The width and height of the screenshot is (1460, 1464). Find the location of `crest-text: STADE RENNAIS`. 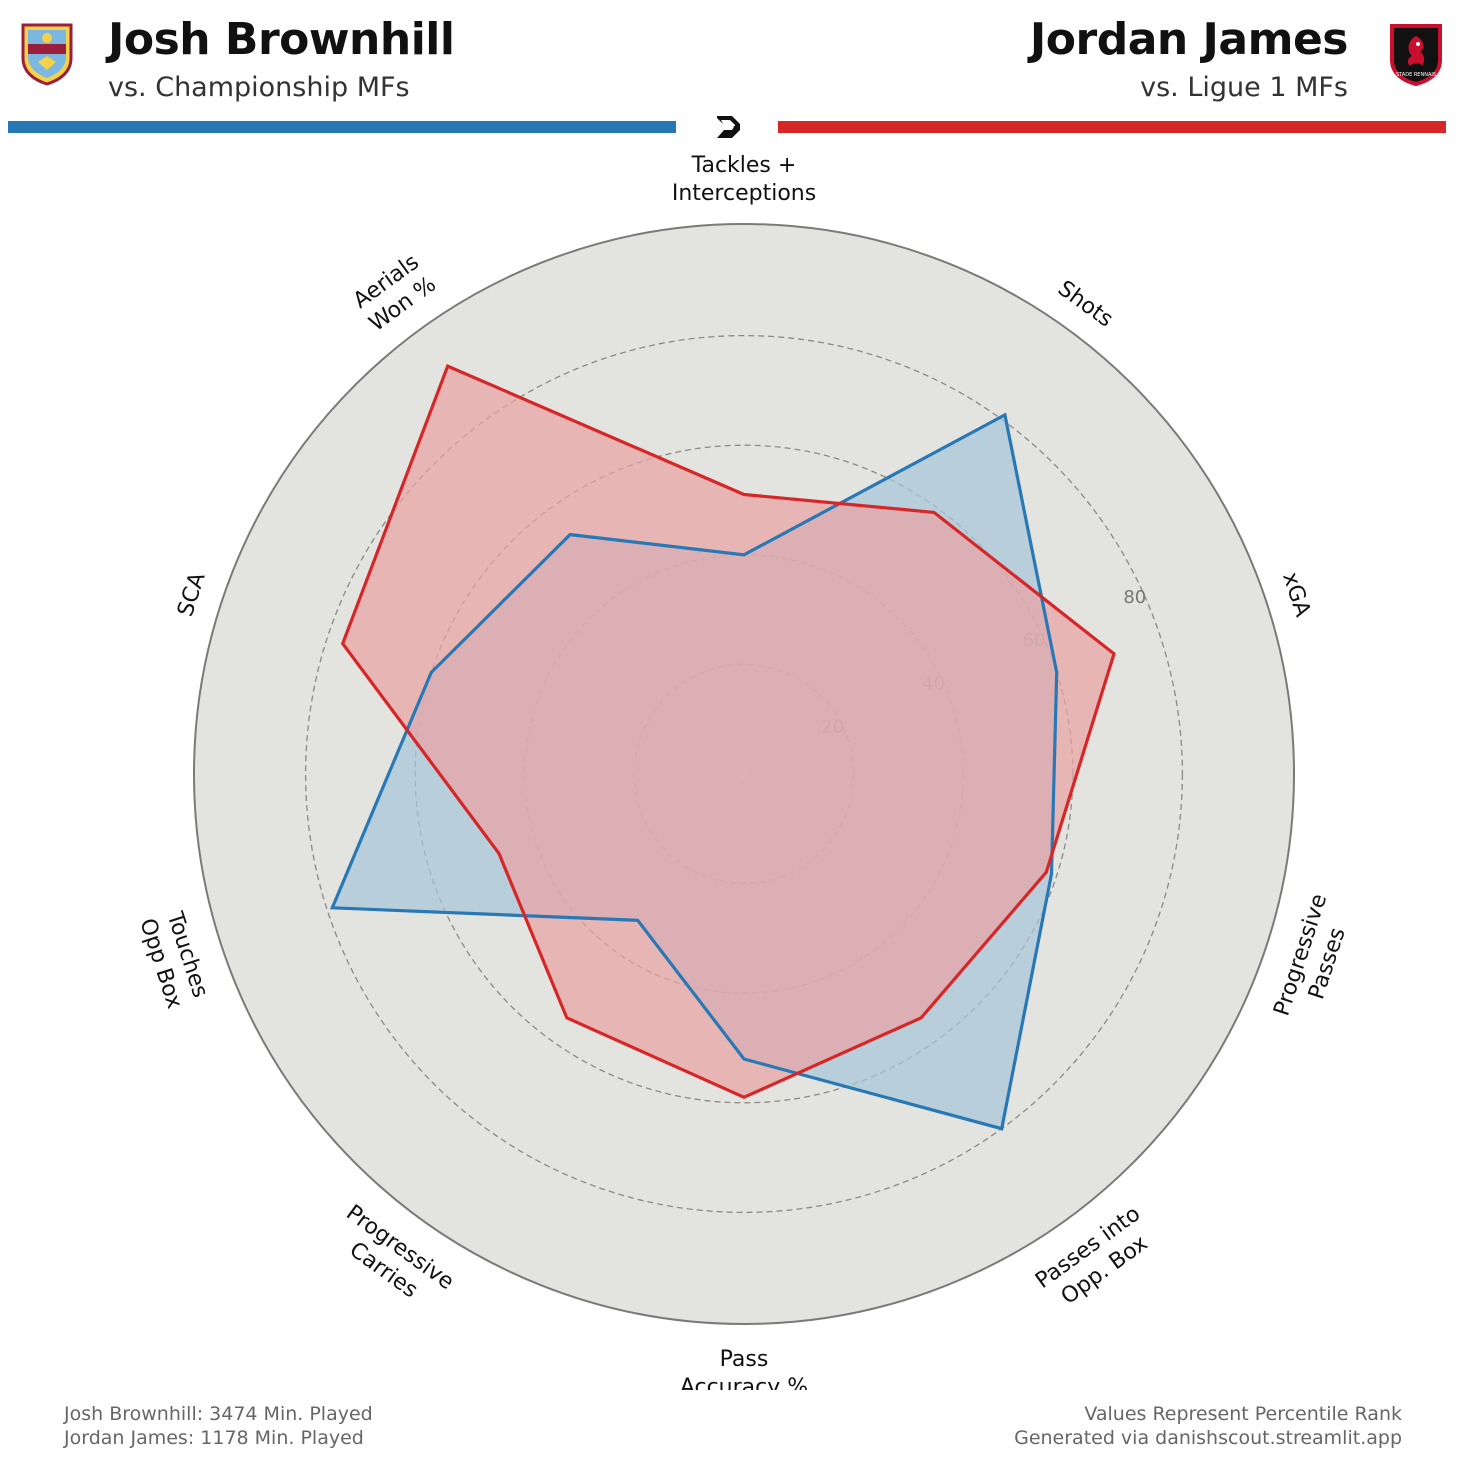

crest-text: STADE RENNAIS is located at coordinates (1416, 75).